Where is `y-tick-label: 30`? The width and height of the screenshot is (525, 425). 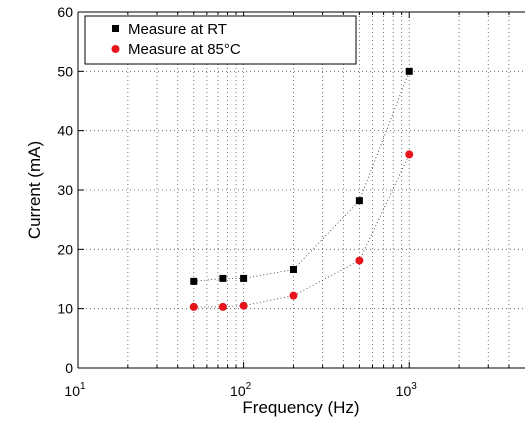
y-tick-label: 30 is located at coordinates (65, 190).